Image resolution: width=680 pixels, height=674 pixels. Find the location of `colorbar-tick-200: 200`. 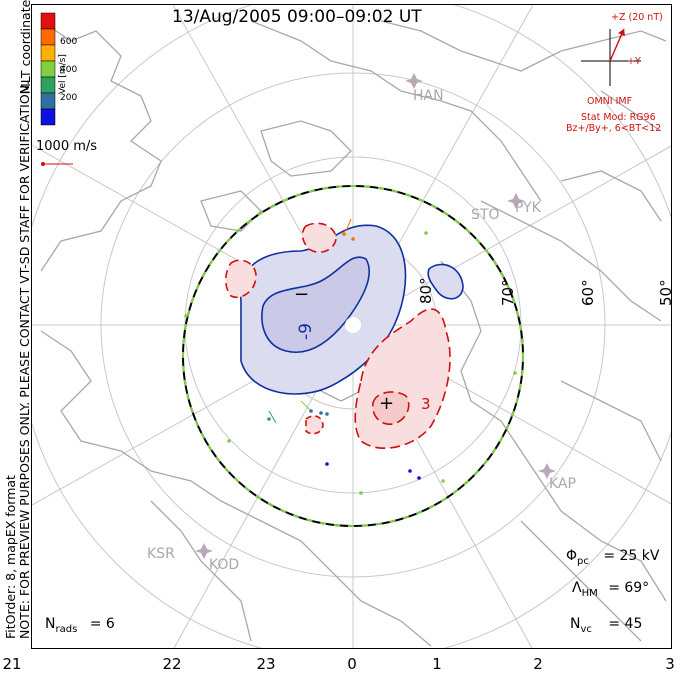

colorbar-tick-200: 200 is located at coordinates (69, 98).